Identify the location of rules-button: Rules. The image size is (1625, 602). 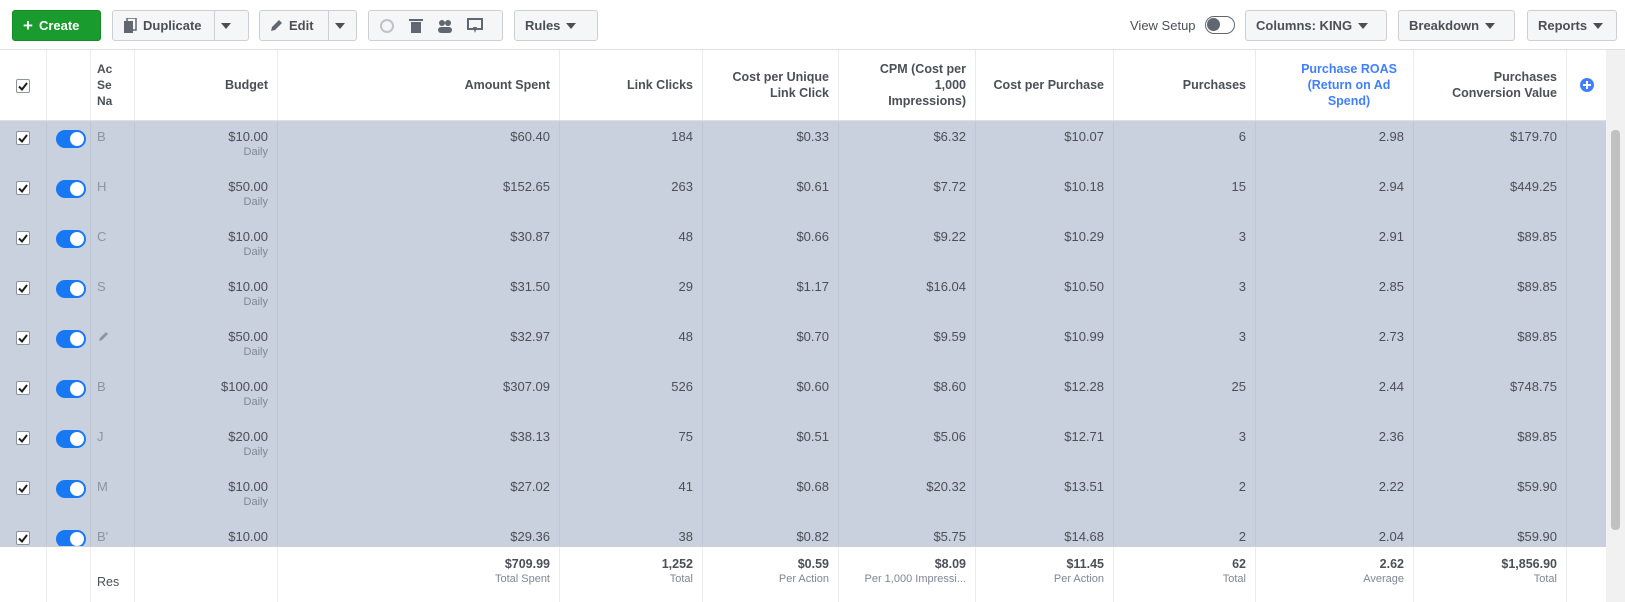
(556, 25).